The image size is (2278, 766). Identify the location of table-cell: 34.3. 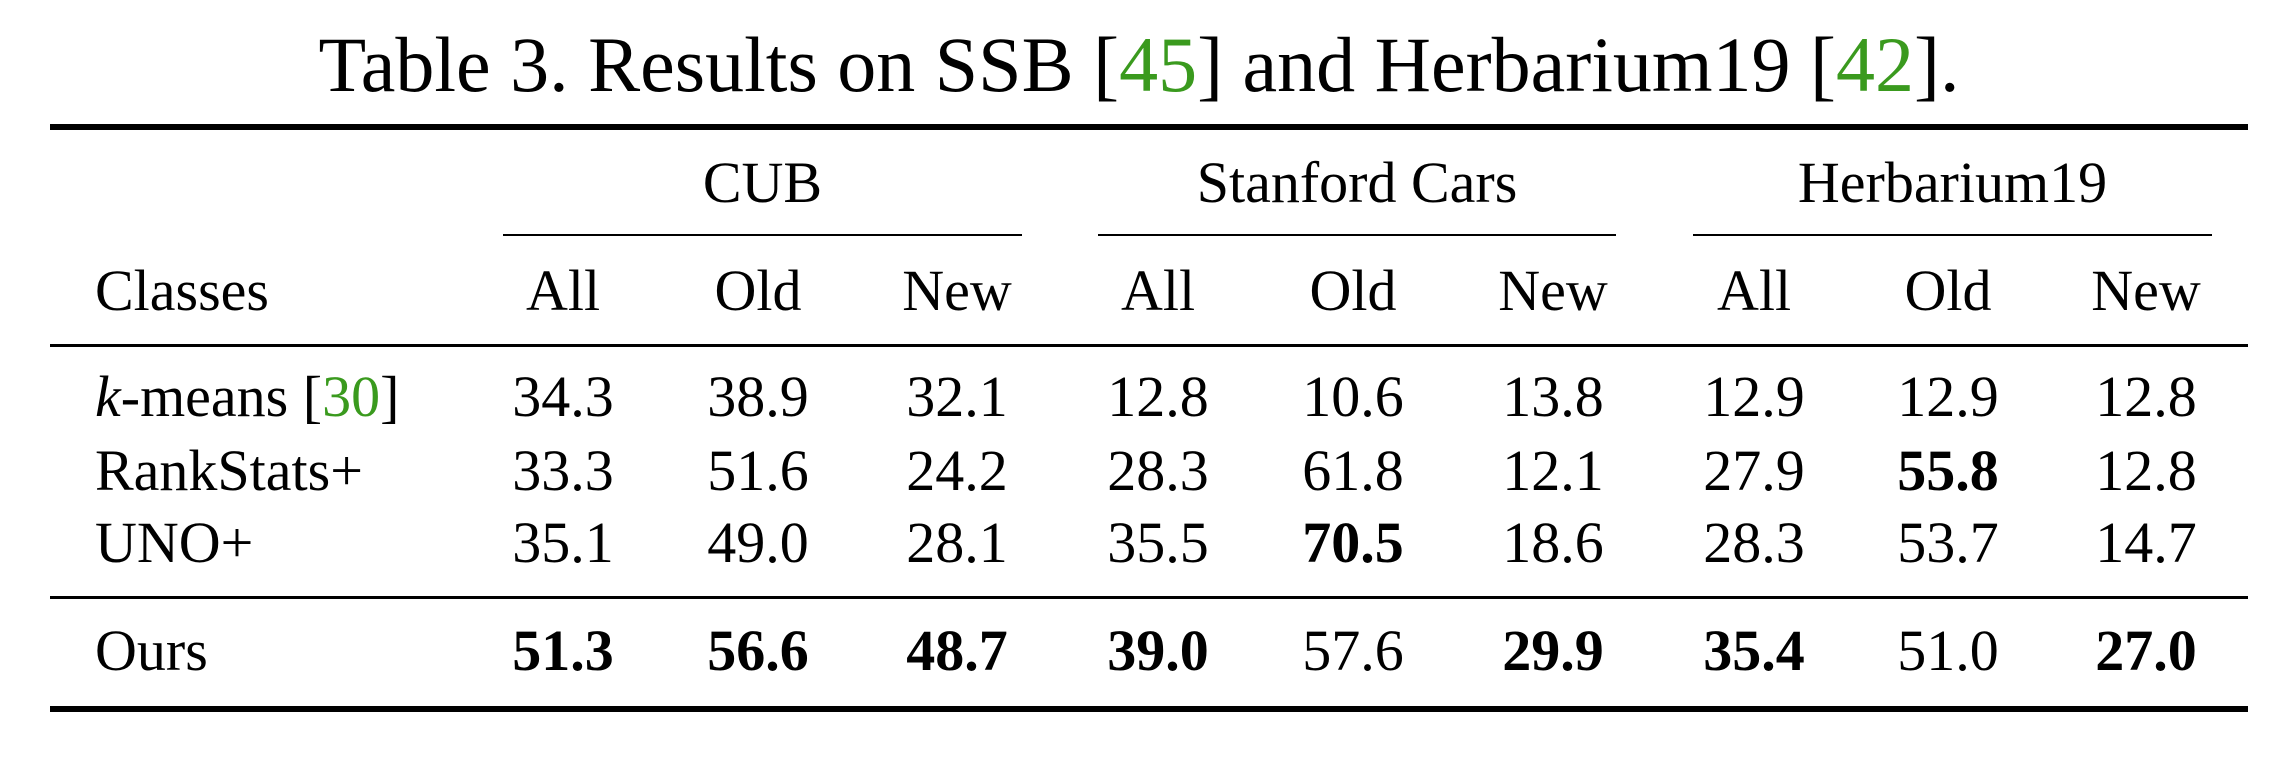
(563, 396).